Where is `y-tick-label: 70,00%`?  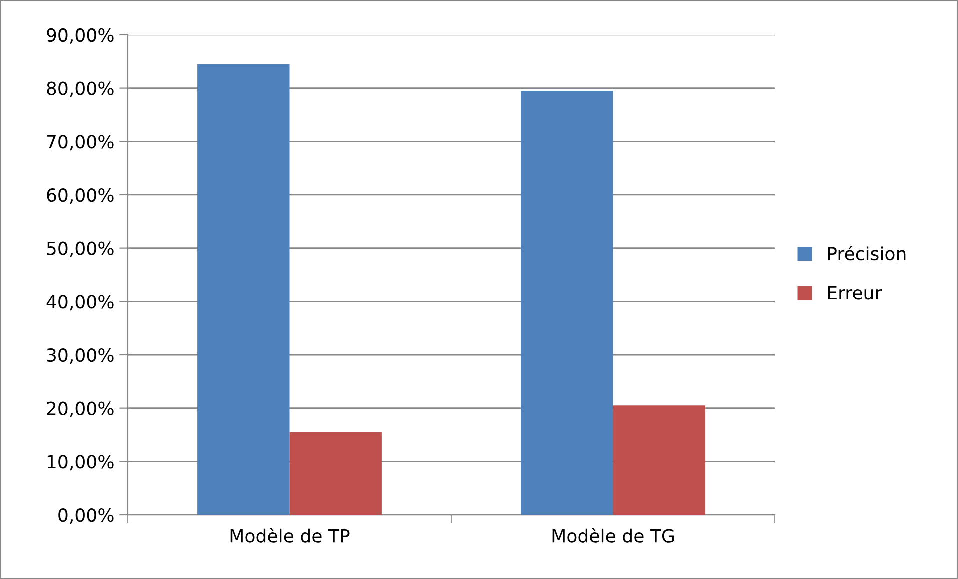 y-tick-label: 70,00% is located at coordinates (80, 143).